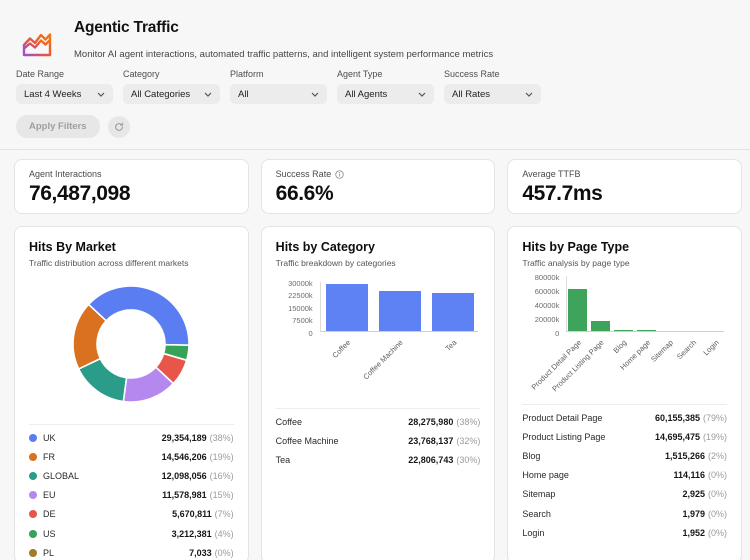 Image resolution: width=750 pixels, height=560 pixels. Describe the element at coordinates (677, 436) in the screenshot. I see `list-item-value: 14,695,475` at that location.